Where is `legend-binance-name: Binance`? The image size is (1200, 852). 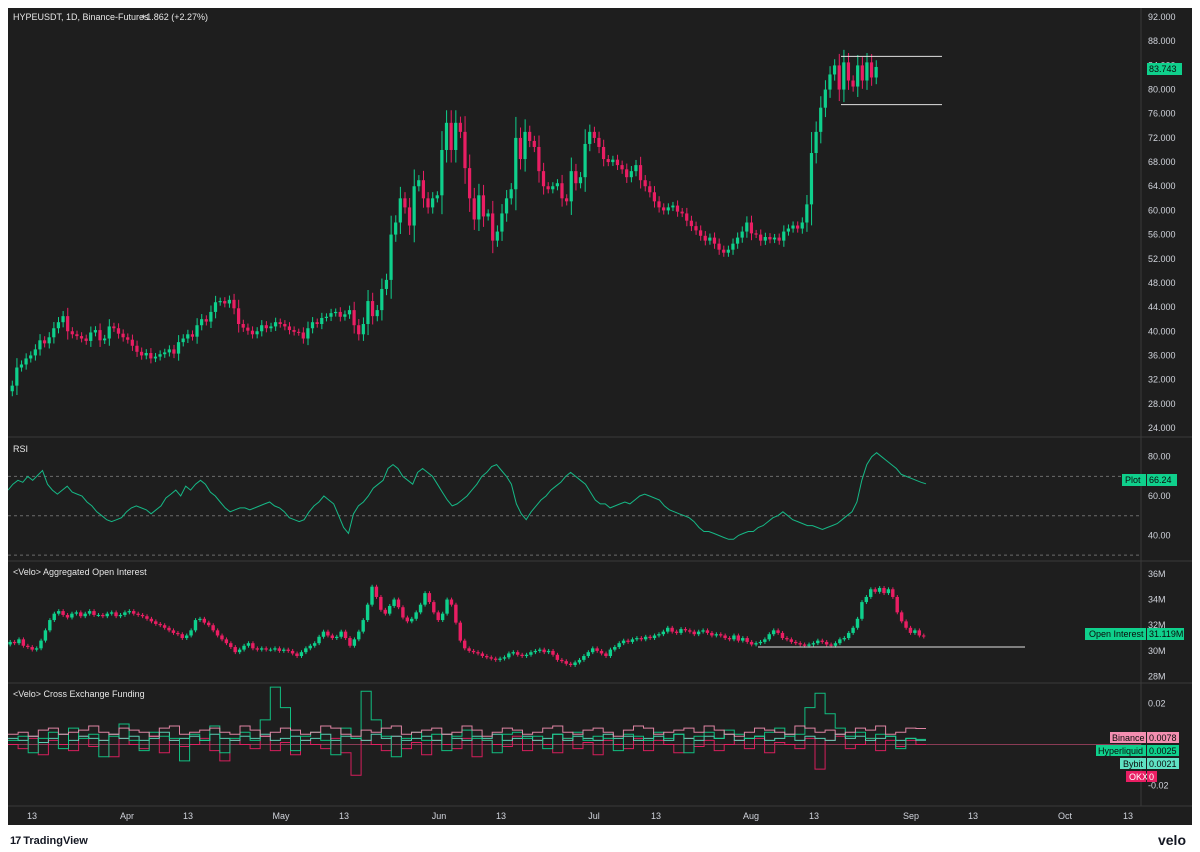
legend-binance-name: Binance is located at coordinates (1128, 738).